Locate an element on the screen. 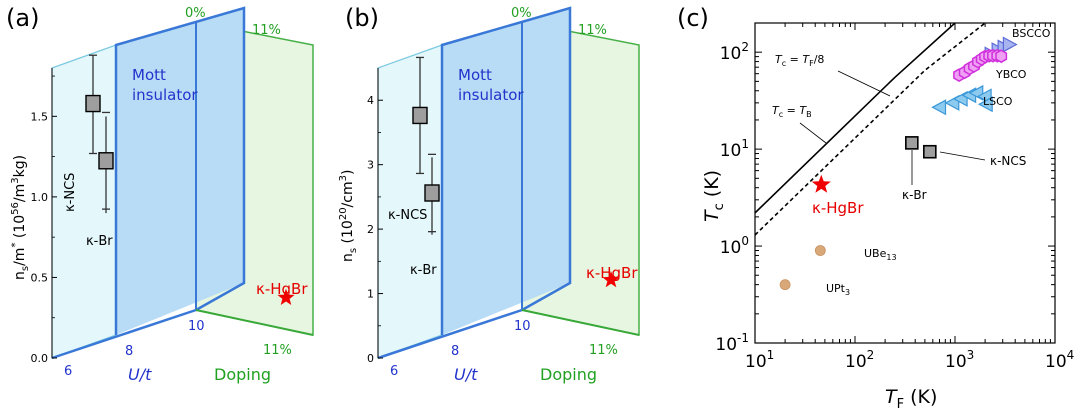 The height and width of the screenshot is (415, 1079). x-tick-label: 10¹ is located at coordinates (759, 360).